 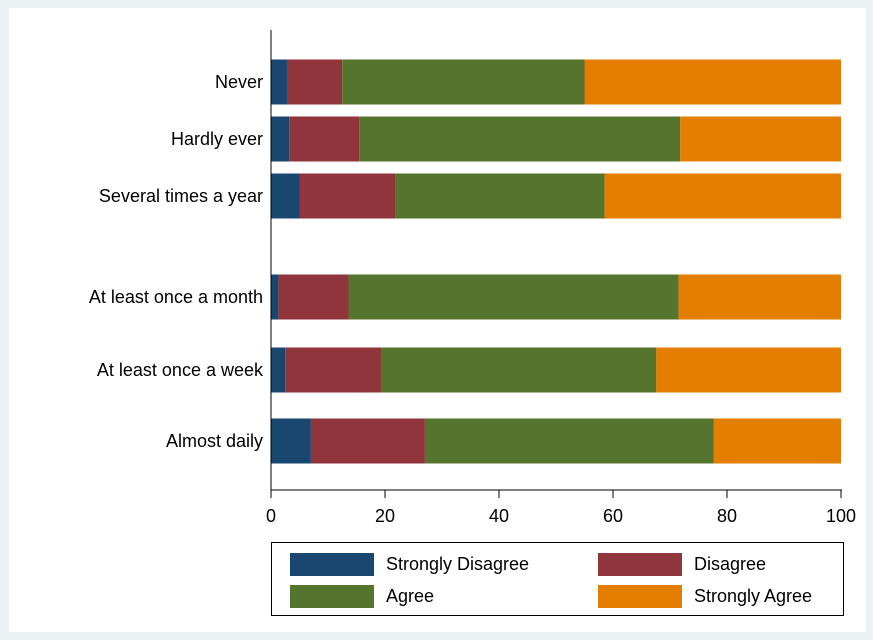 What do you see at coordinates (727, 516) in the screenshot?
I see `x-tick-label: 80` at bounding box center [727, 516].